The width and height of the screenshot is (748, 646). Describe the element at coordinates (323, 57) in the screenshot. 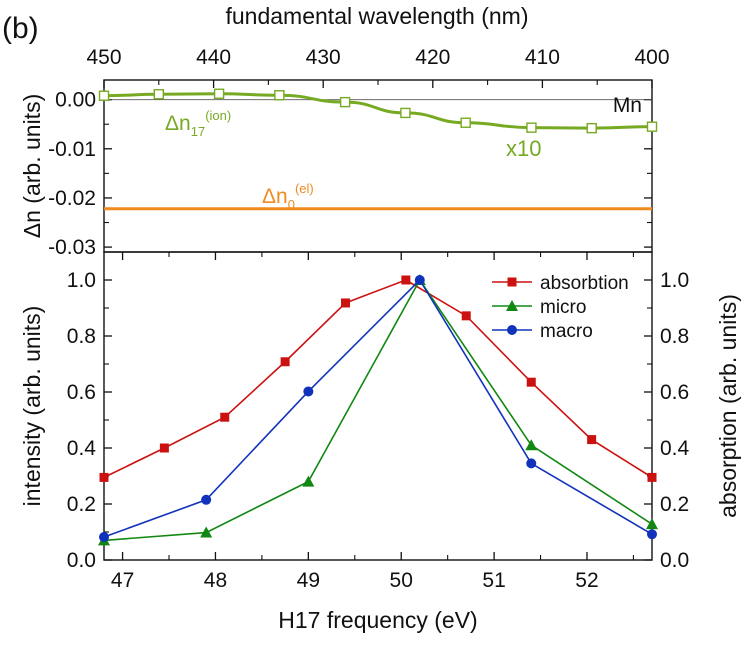

I see `top-x-tick-label: 430` at that location.